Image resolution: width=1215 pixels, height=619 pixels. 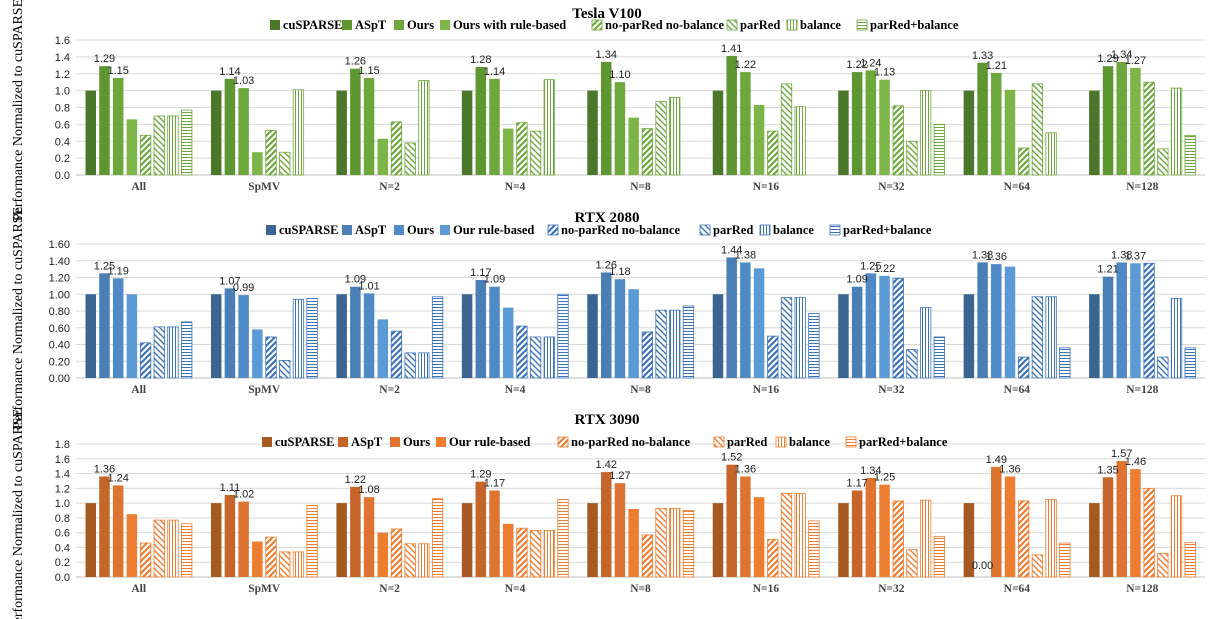 I want to click on y-tick-label: 1.2, so click(x=62, y=75).